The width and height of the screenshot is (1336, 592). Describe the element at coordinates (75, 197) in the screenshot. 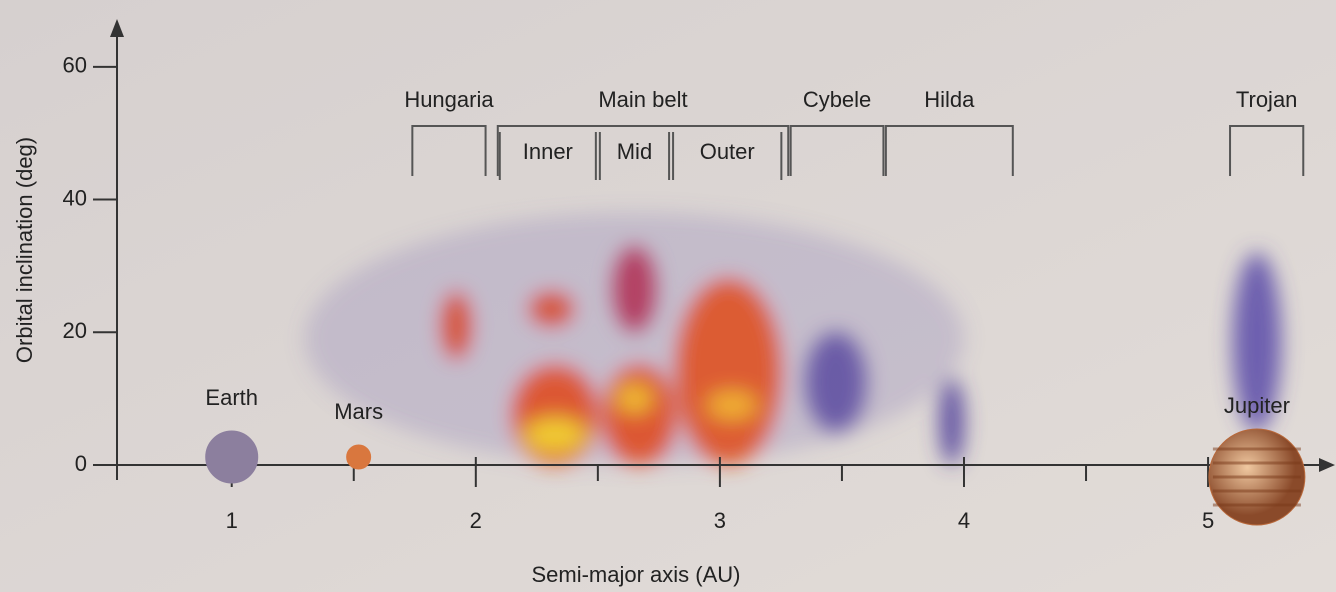

I see `y-tick-label: 40` at that location.